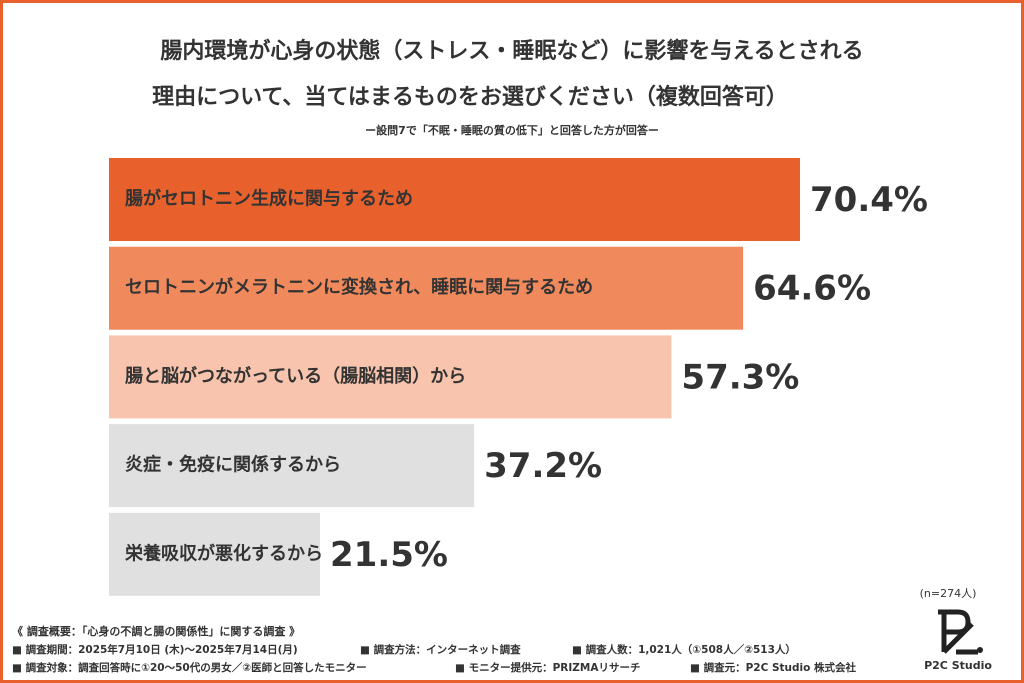 The image size is (1024, 683). I want to click on note: (n=274人), so click(948, 593).